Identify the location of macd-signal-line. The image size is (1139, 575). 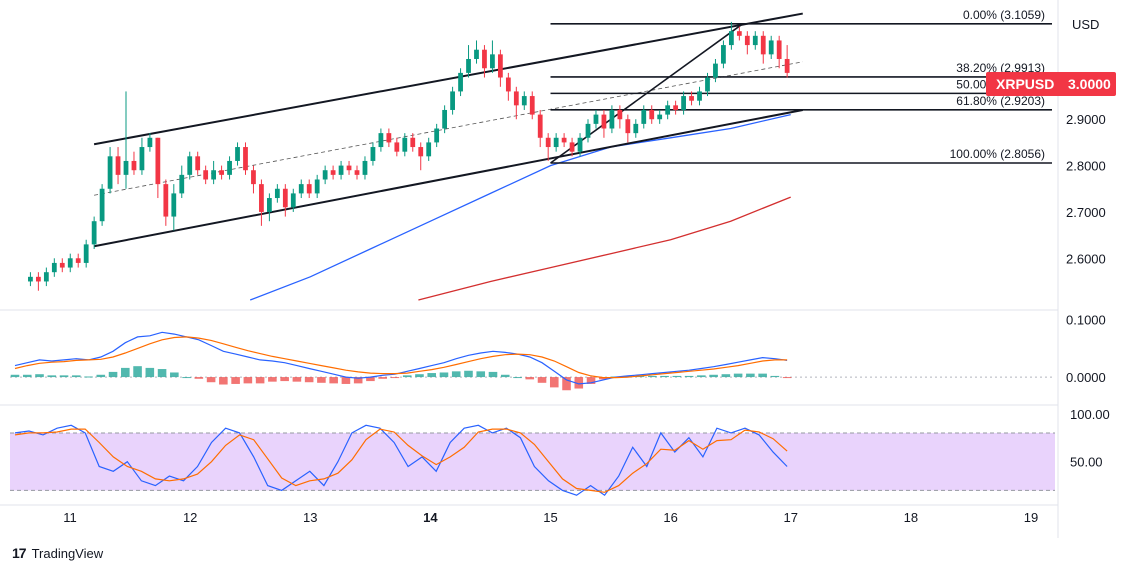
(401, 357).